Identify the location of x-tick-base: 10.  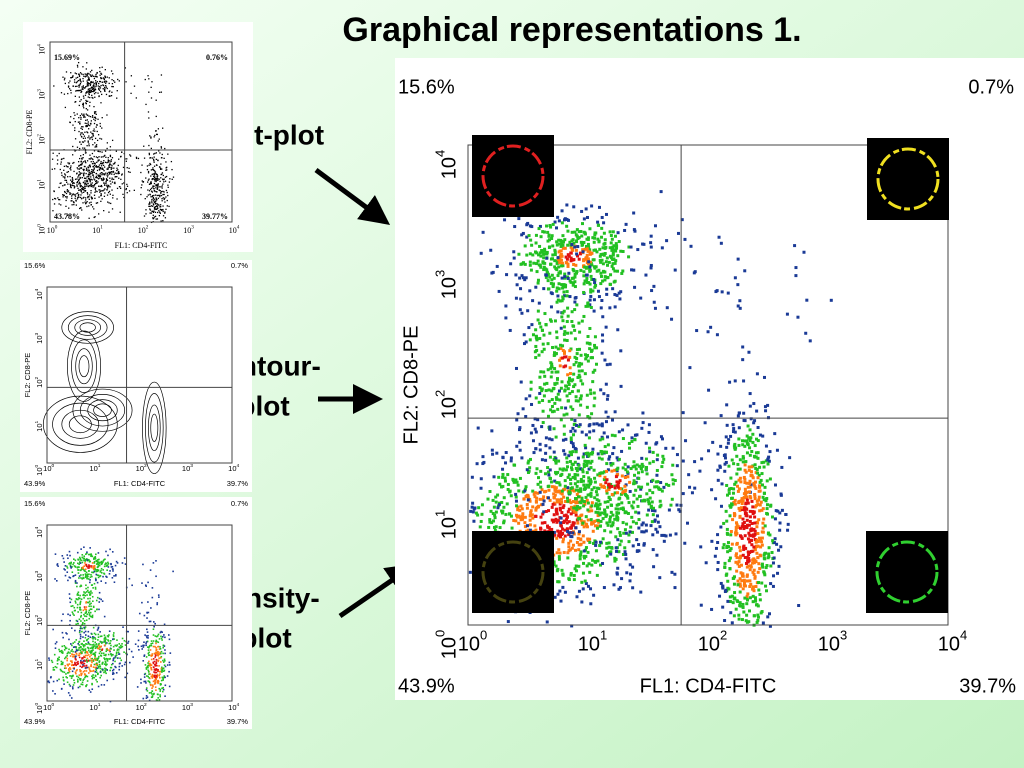
(93, 468).